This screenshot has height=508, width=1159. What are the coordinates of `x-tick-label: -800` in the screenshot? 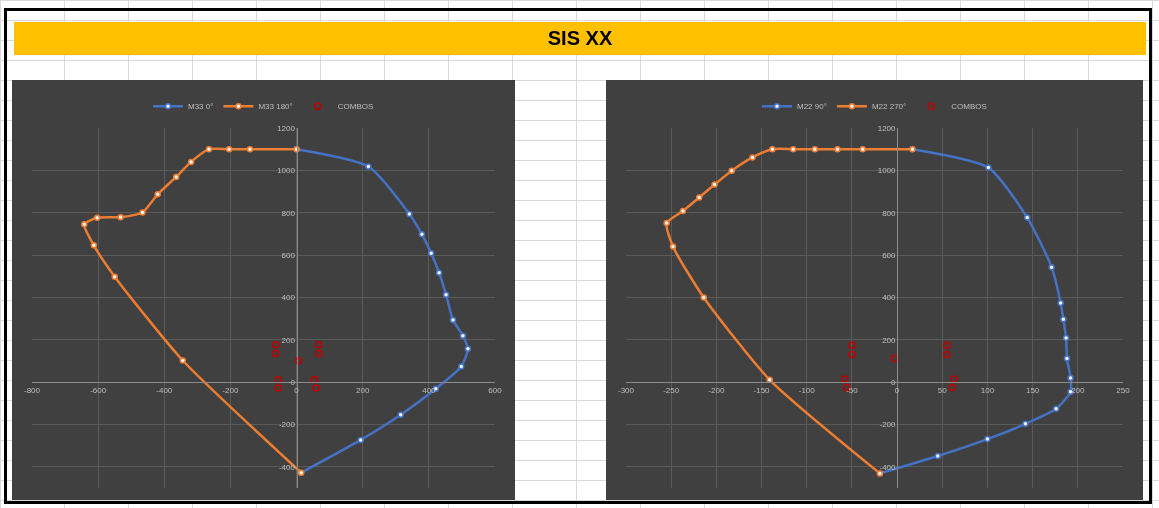 It's located at (32, 390).